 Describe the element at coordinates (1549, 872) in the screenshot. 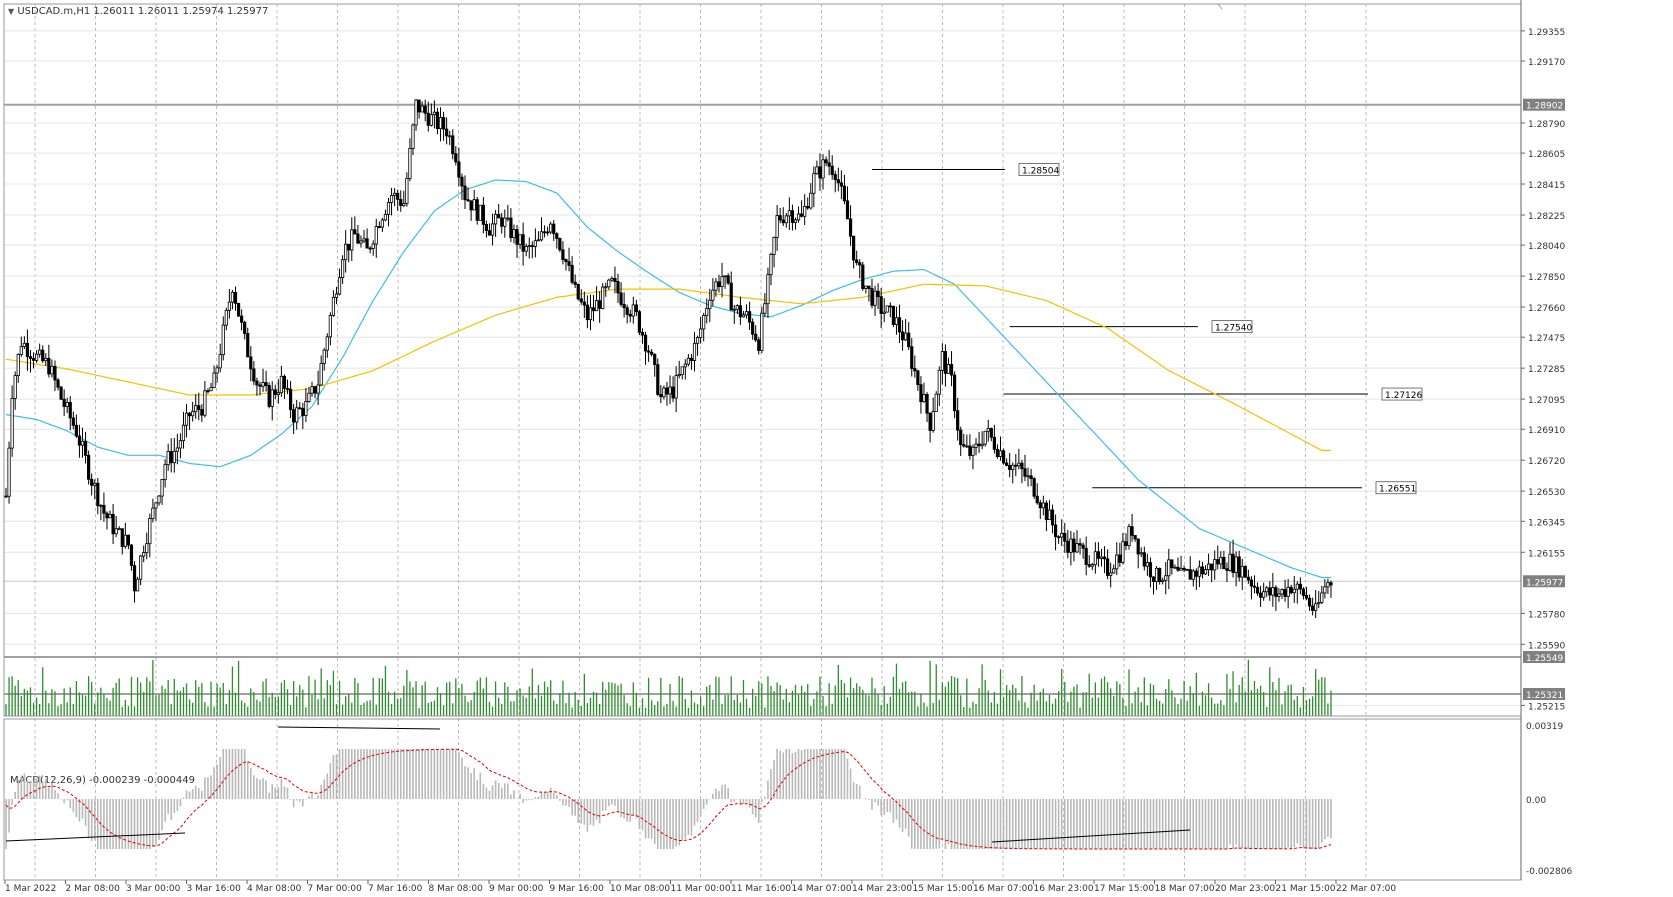

I see `macd-axis-label: -0.002806` at that location.